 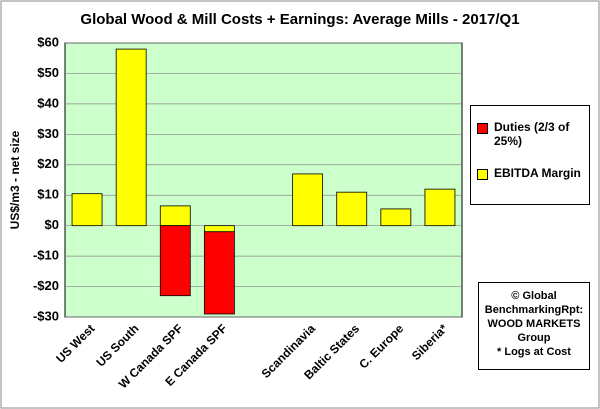 I want to click on legend: Duties (2/3 of 25%) EBITDA Margin, so click(x=530, y=155).